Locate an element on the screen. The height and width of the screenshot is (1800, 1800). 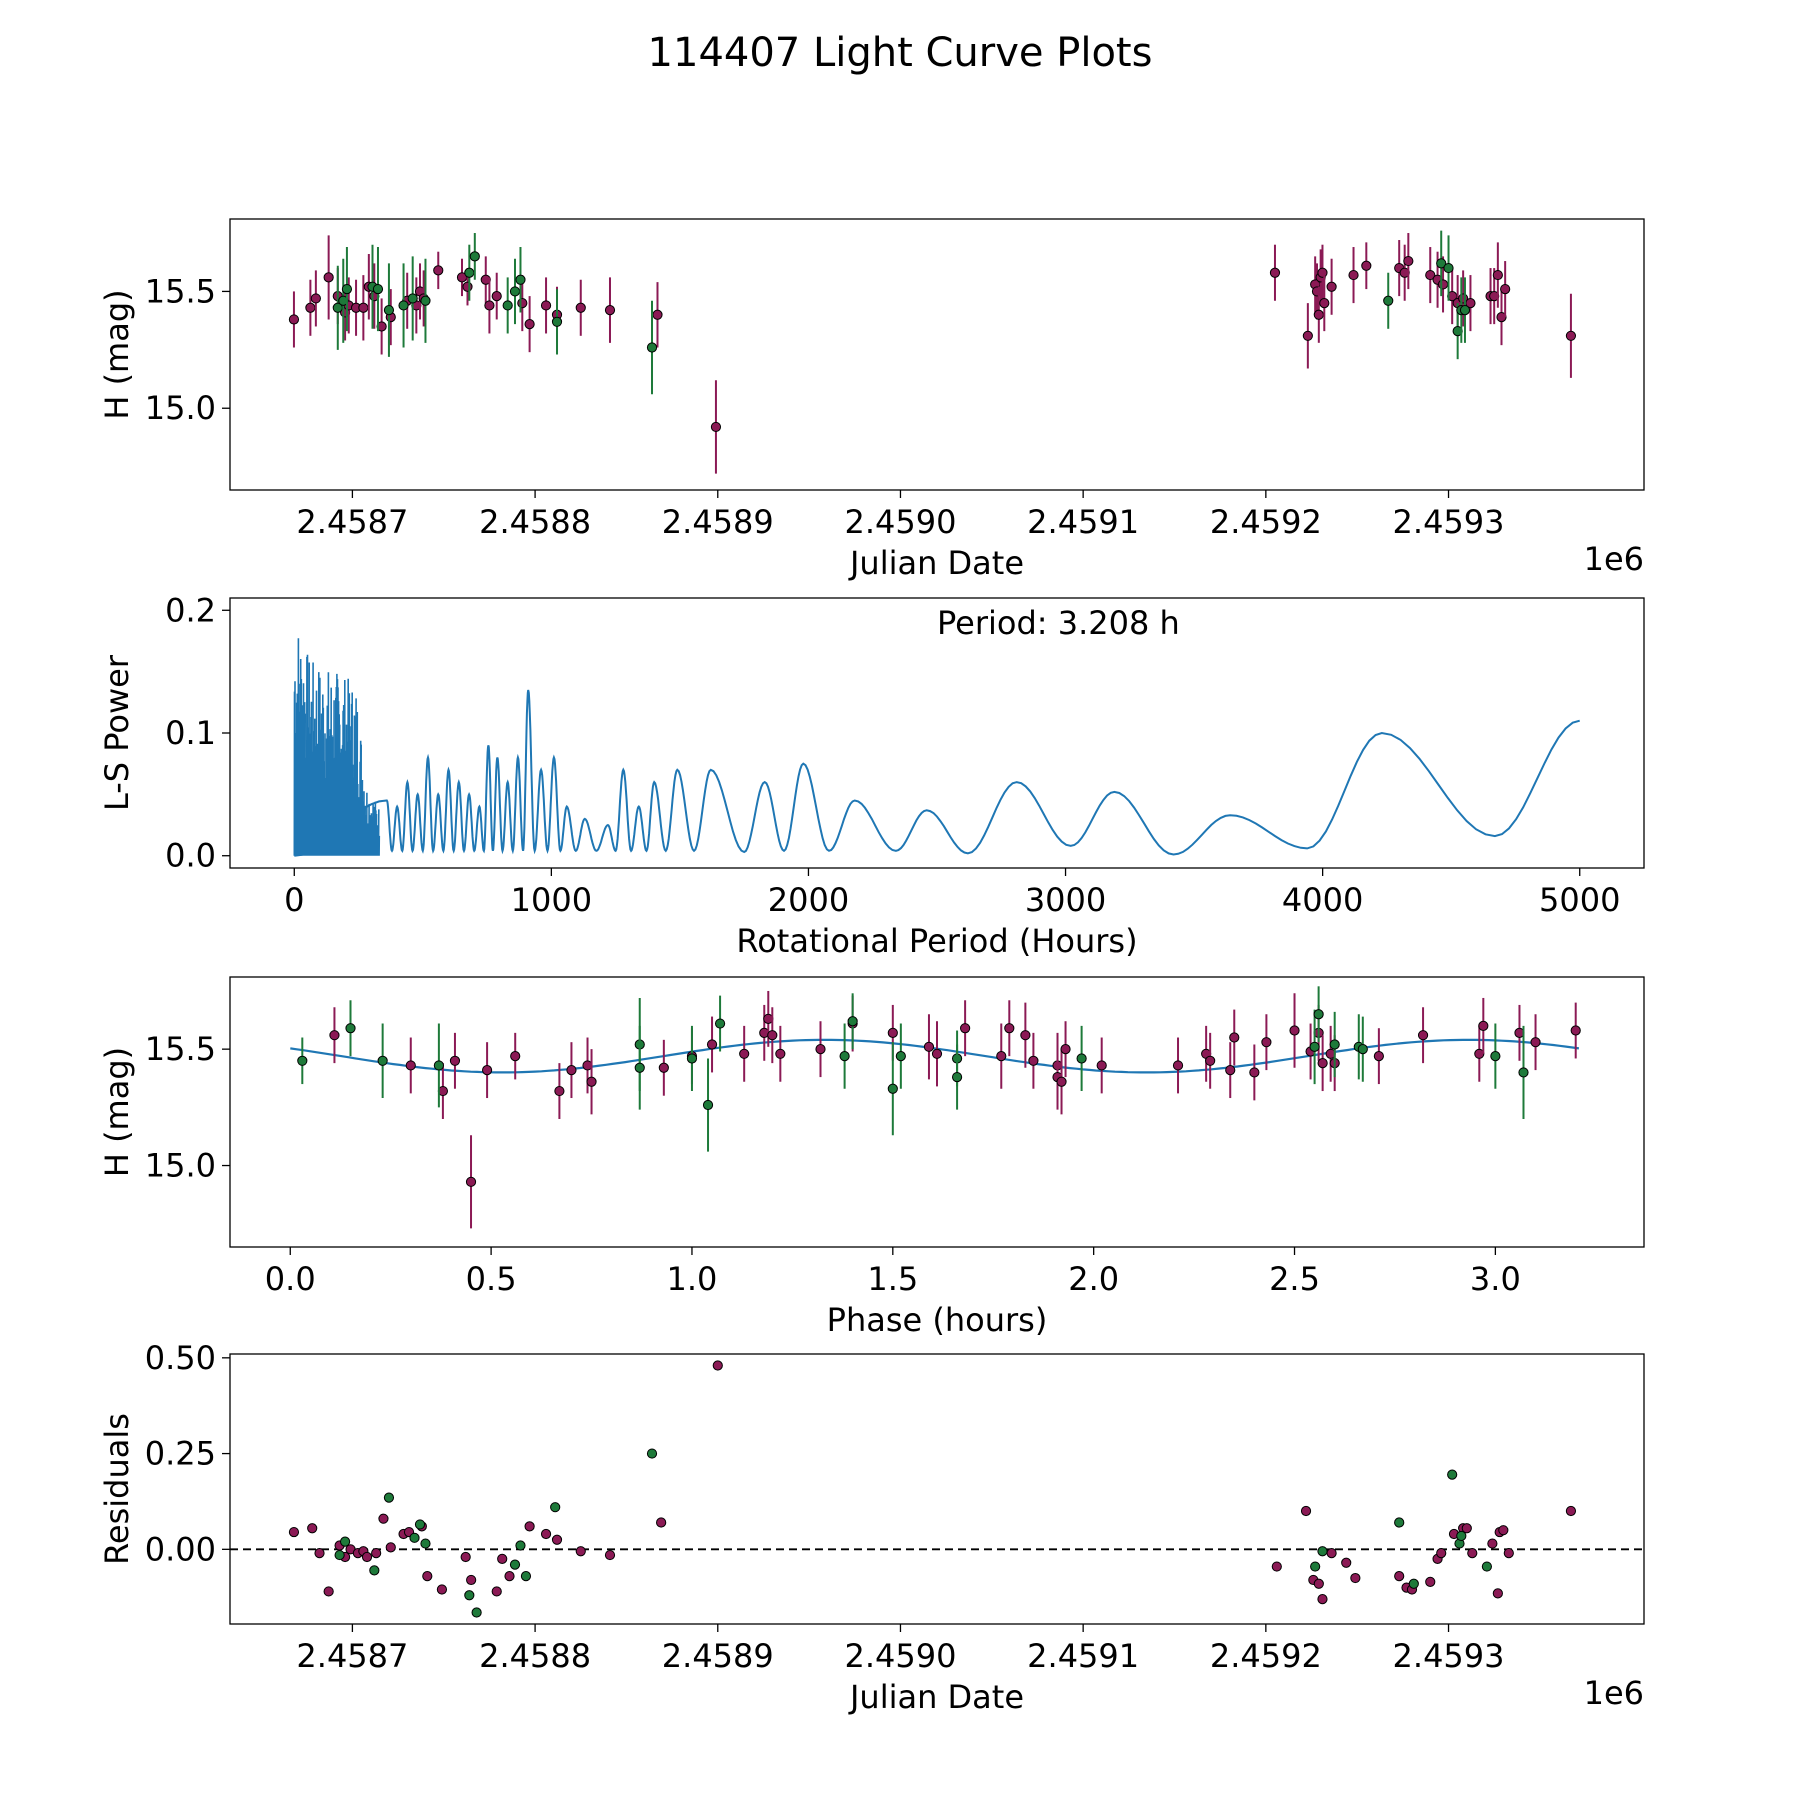
residuals-xtick-label: 2.4590 is located at coordinates (900, 1656).